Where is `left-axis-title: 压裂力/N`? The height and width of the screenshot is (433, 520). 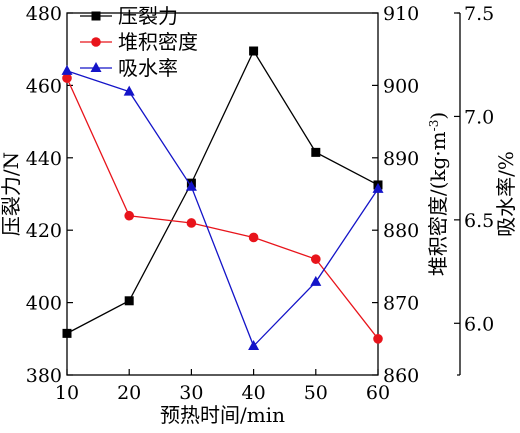
left-axis-title: 压裂力/N is located at coordinates (11, 194).